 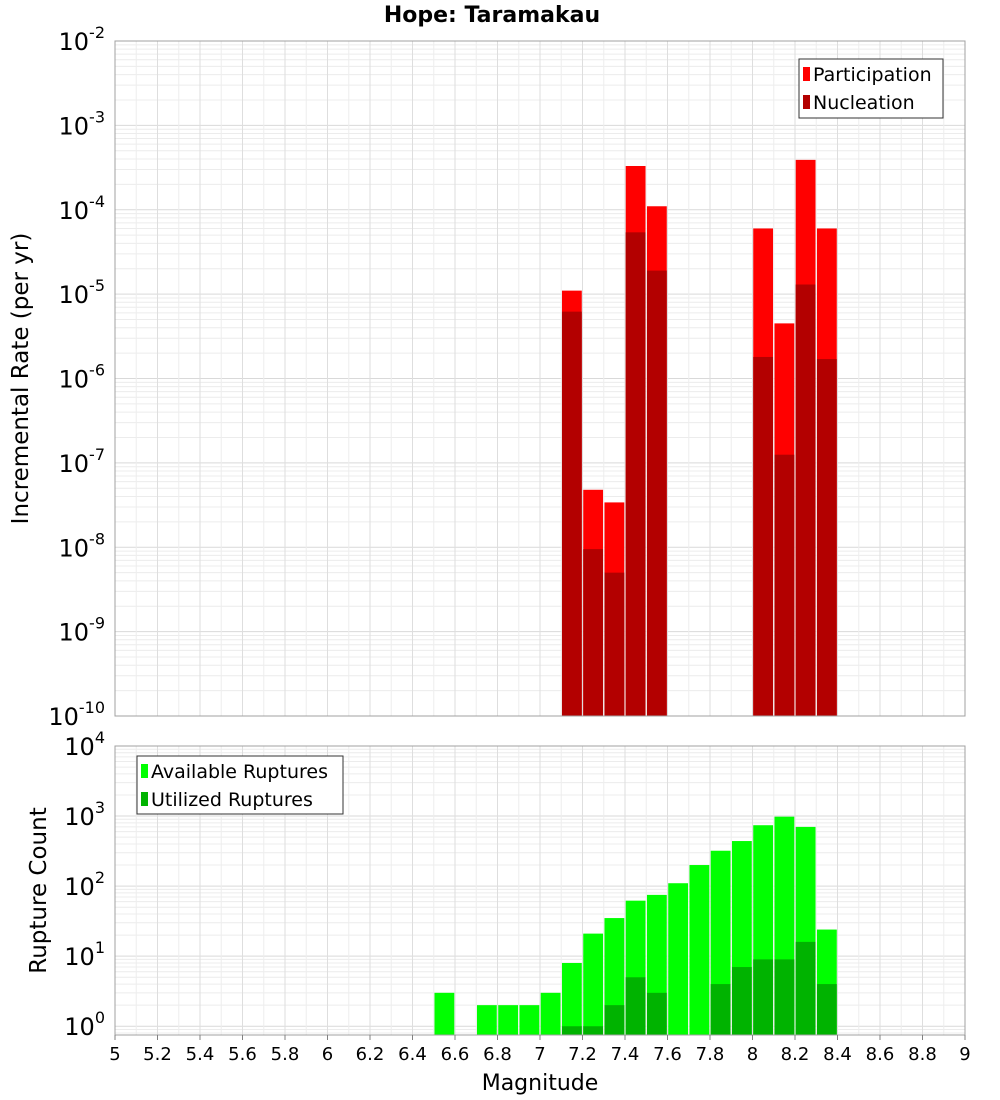 I want to click on legend: Available Ruptures Utilized Ruptures, so click(x=240, y=785).